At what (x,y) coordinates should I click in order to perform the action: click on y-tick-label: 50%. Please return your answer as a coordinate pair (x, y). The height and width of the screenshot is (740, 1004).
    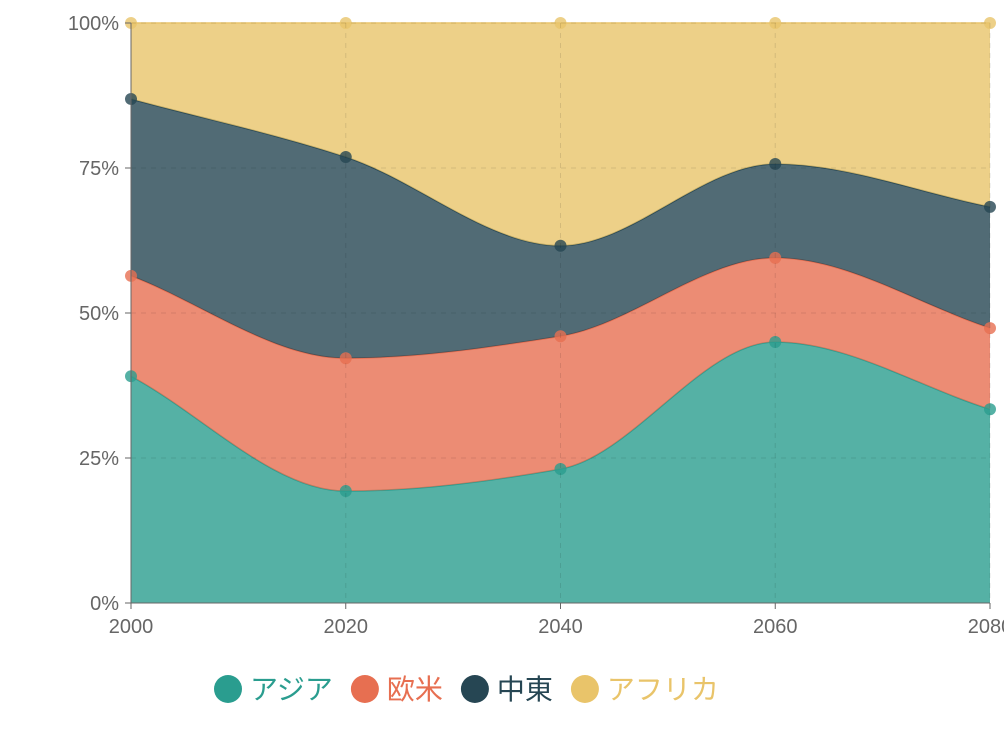
    Looking at the image, I should click on (99, 314).